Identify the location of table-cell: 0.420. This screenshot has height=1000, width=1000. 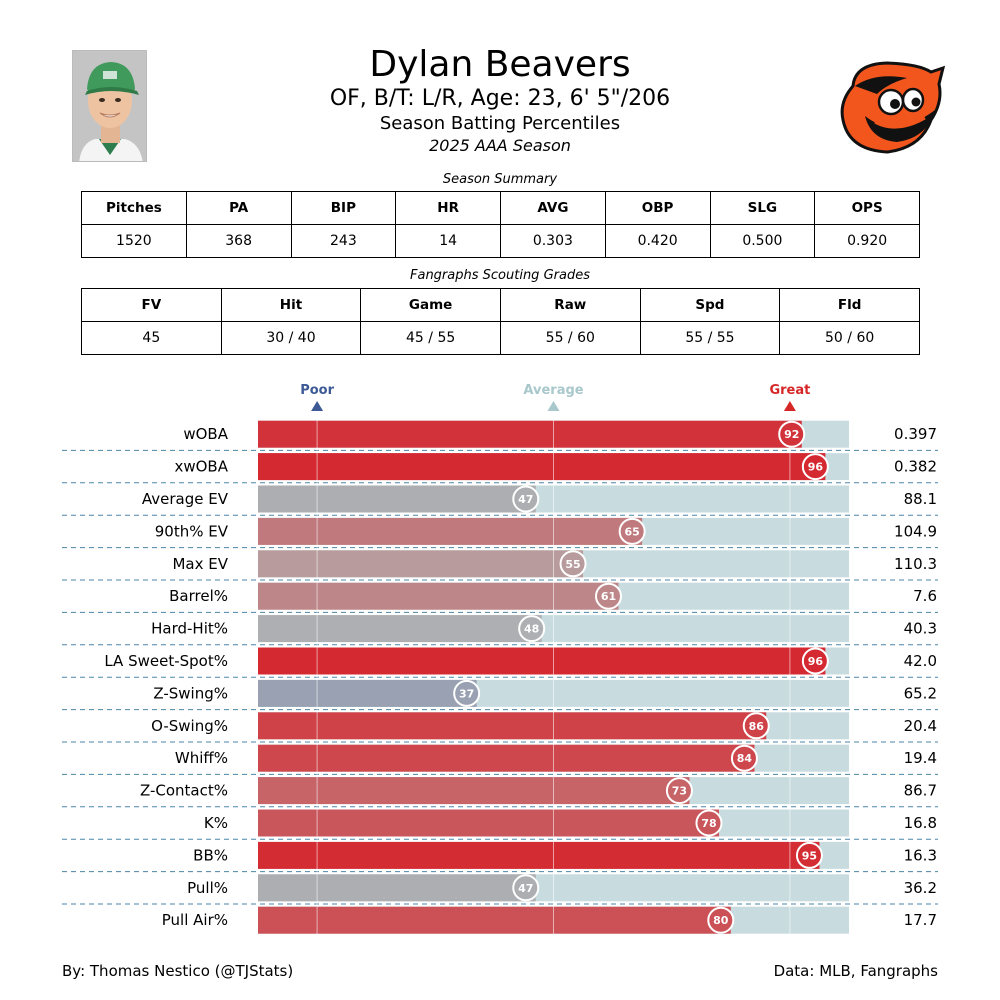
(657, 241).